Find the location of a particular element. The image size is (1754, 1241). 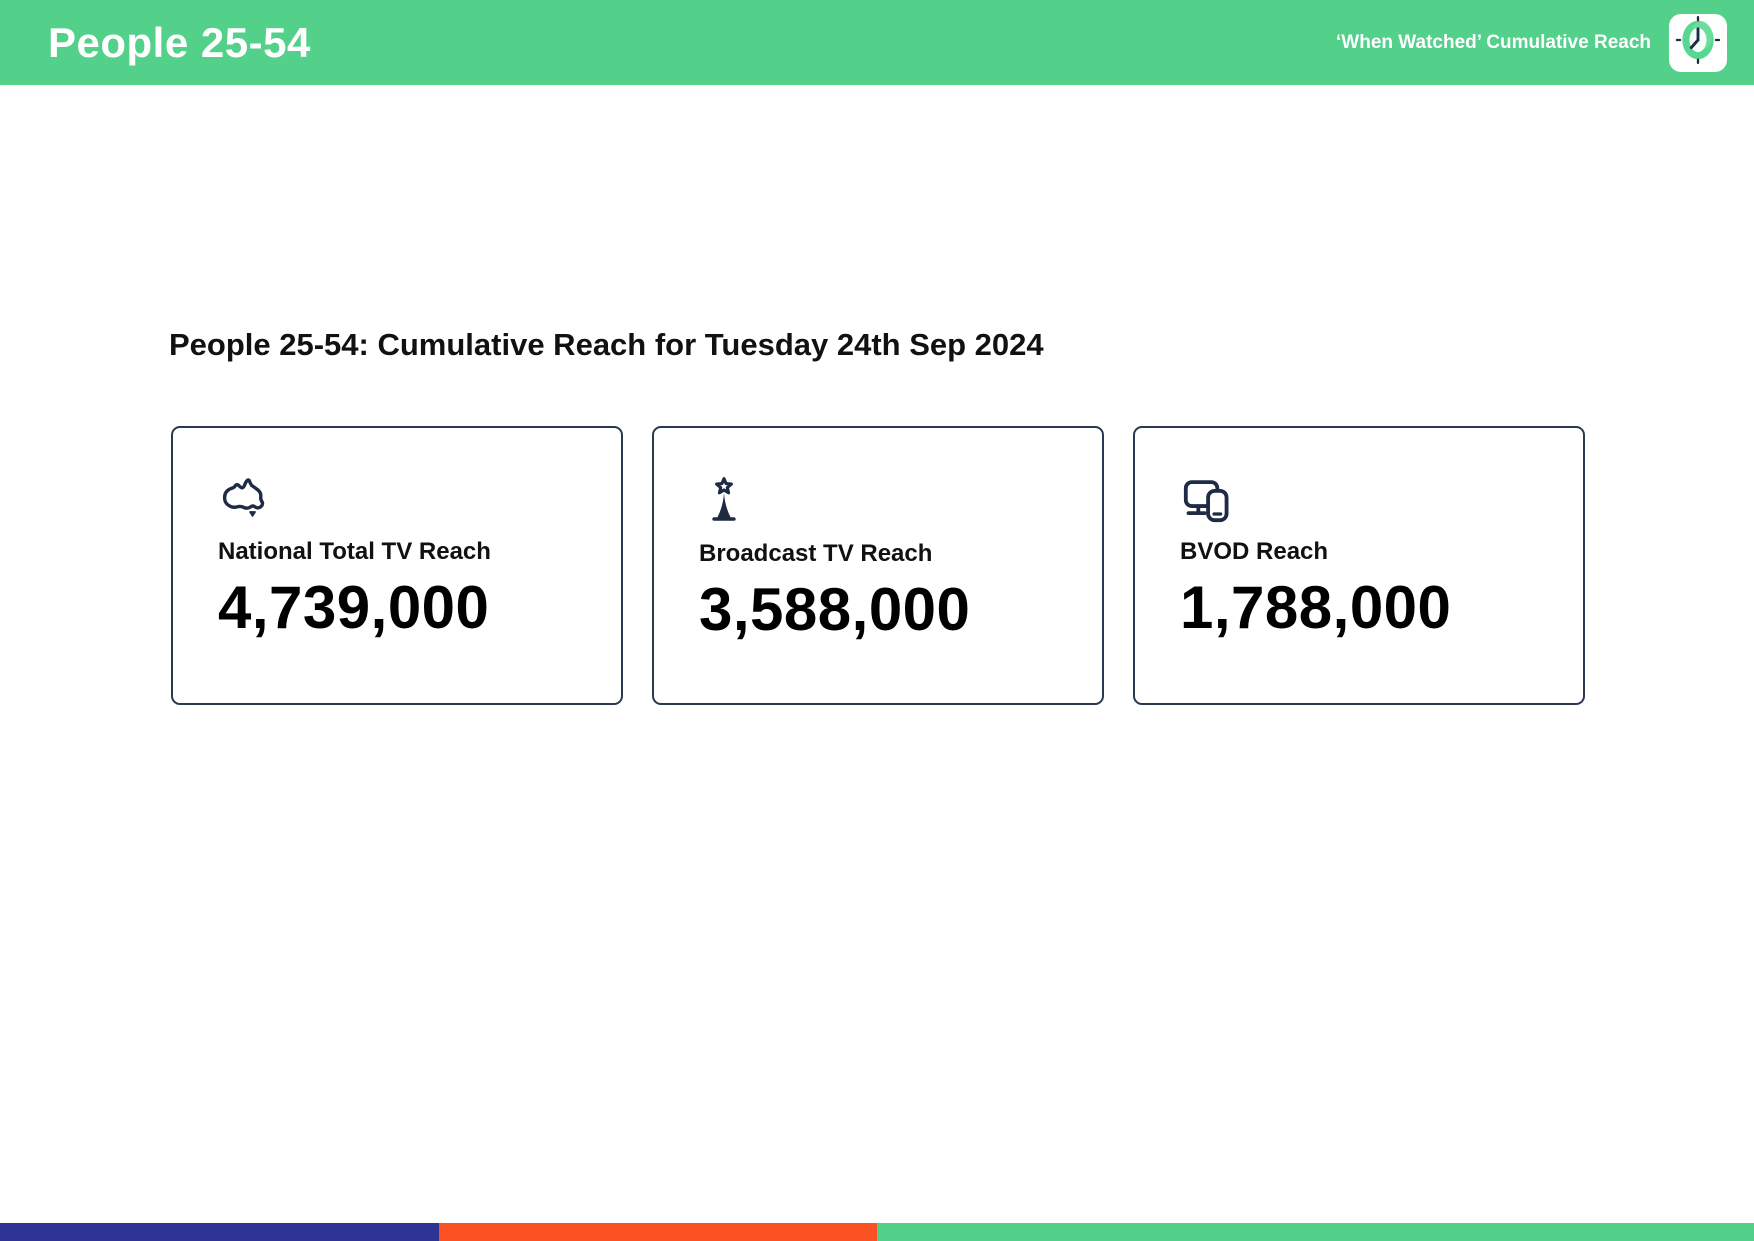

page-title: People 25-54 is located at coordinates (179, 42).